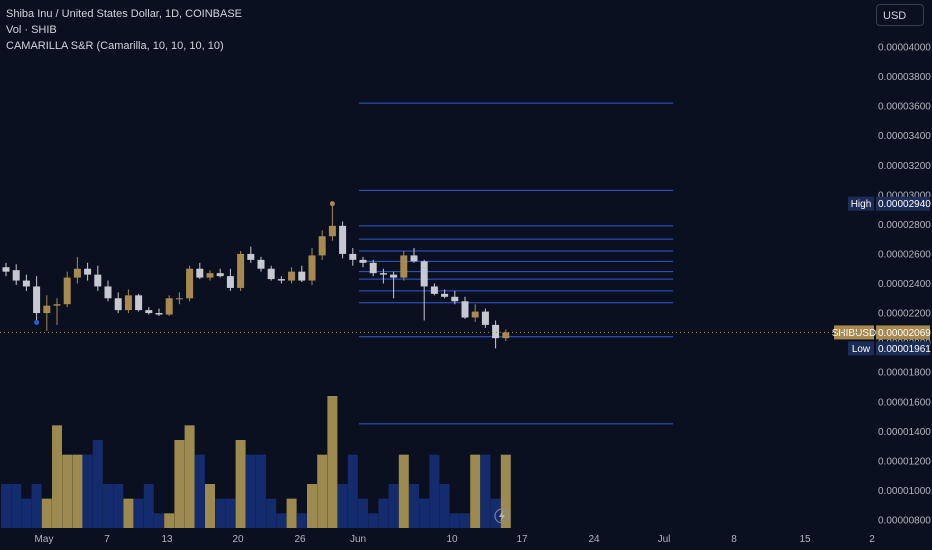 This screenshot has width=932, height=550. I want to click on x-tick-label: 8, so click(734, 539).